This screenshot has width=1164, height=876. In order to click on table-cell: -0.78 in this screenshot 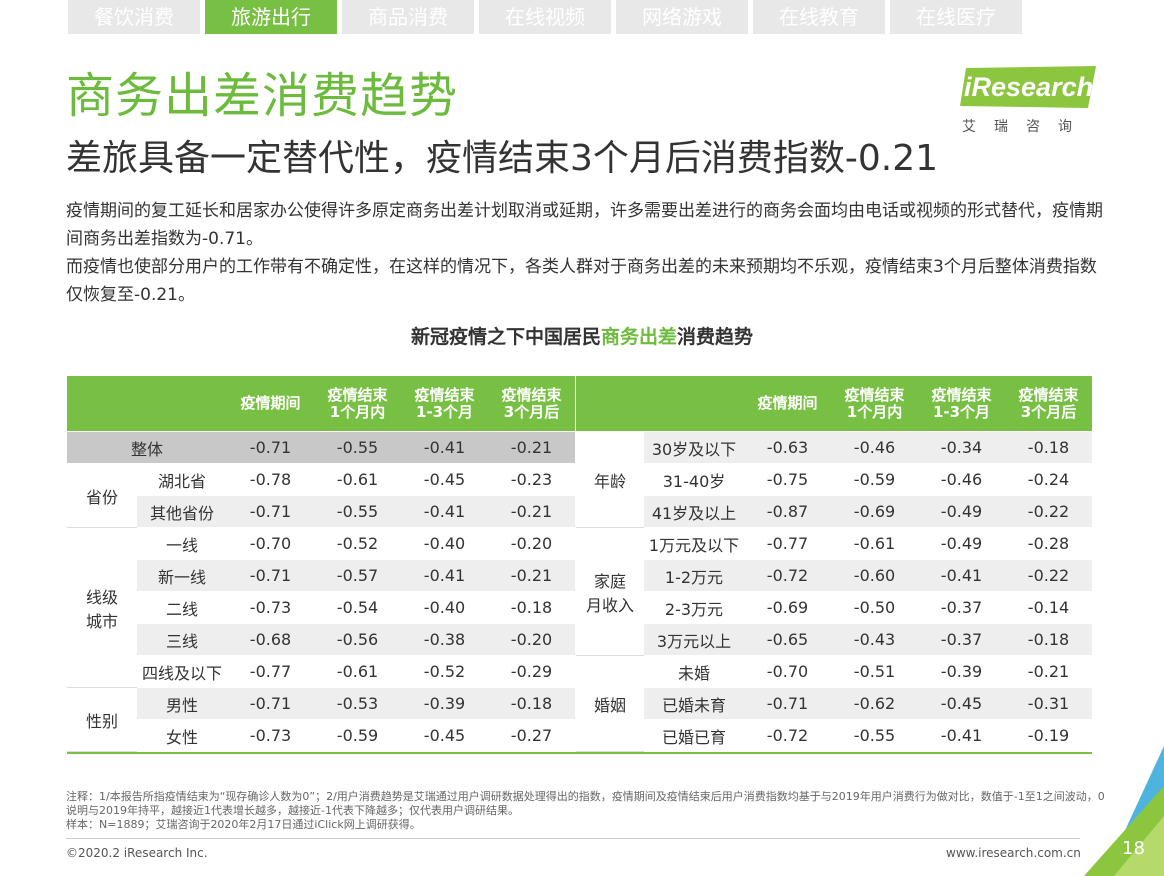, I will do `click(270, 480)`.